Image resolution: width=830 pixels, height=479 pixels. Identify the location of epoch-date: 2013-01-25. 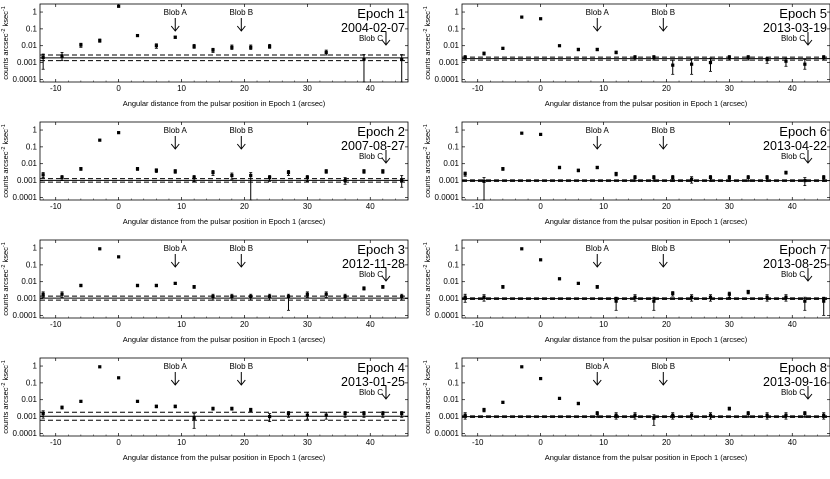
(373, 382).